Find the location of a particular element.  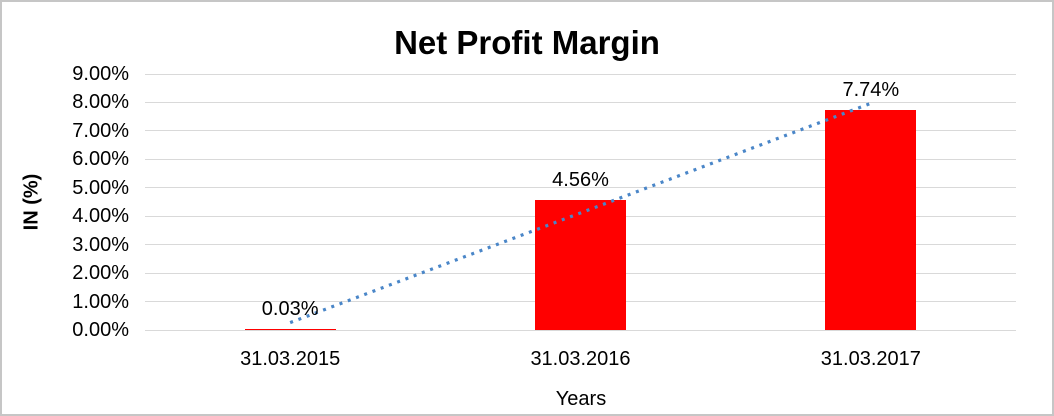

y-axis-tick-label: 0.00% is located at coordinates (100, 330).